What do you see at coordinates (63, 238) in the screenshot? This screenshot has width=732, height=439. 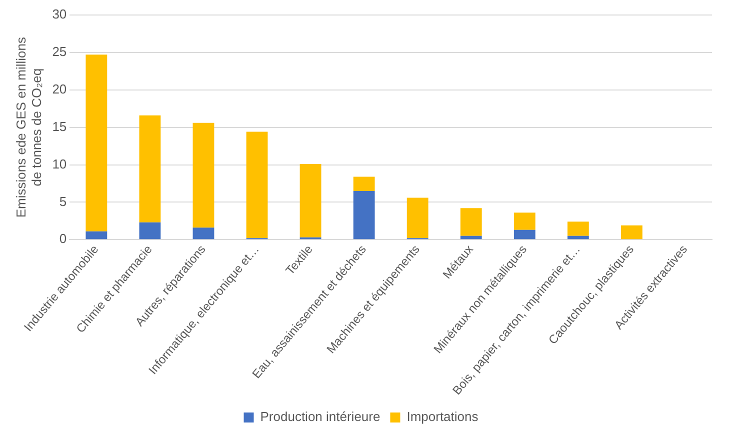 I see `y-tick-label: 0` at bounding box center [63, 238].